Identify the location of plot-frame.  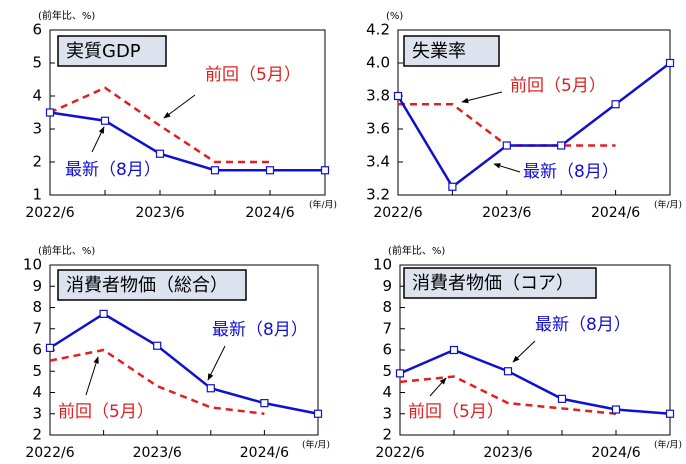
(534, 112).